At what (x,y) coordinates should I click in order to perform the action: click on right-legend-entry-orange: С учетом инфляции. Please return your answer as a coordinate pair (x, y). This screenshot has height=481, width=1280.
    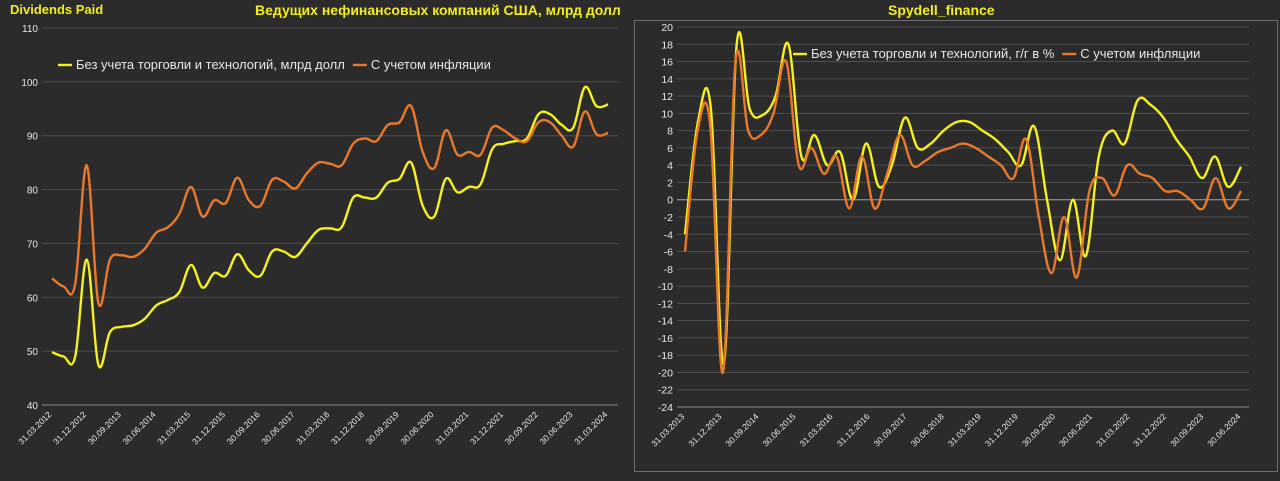
    Looking at the image, I should click on (1140, 53).